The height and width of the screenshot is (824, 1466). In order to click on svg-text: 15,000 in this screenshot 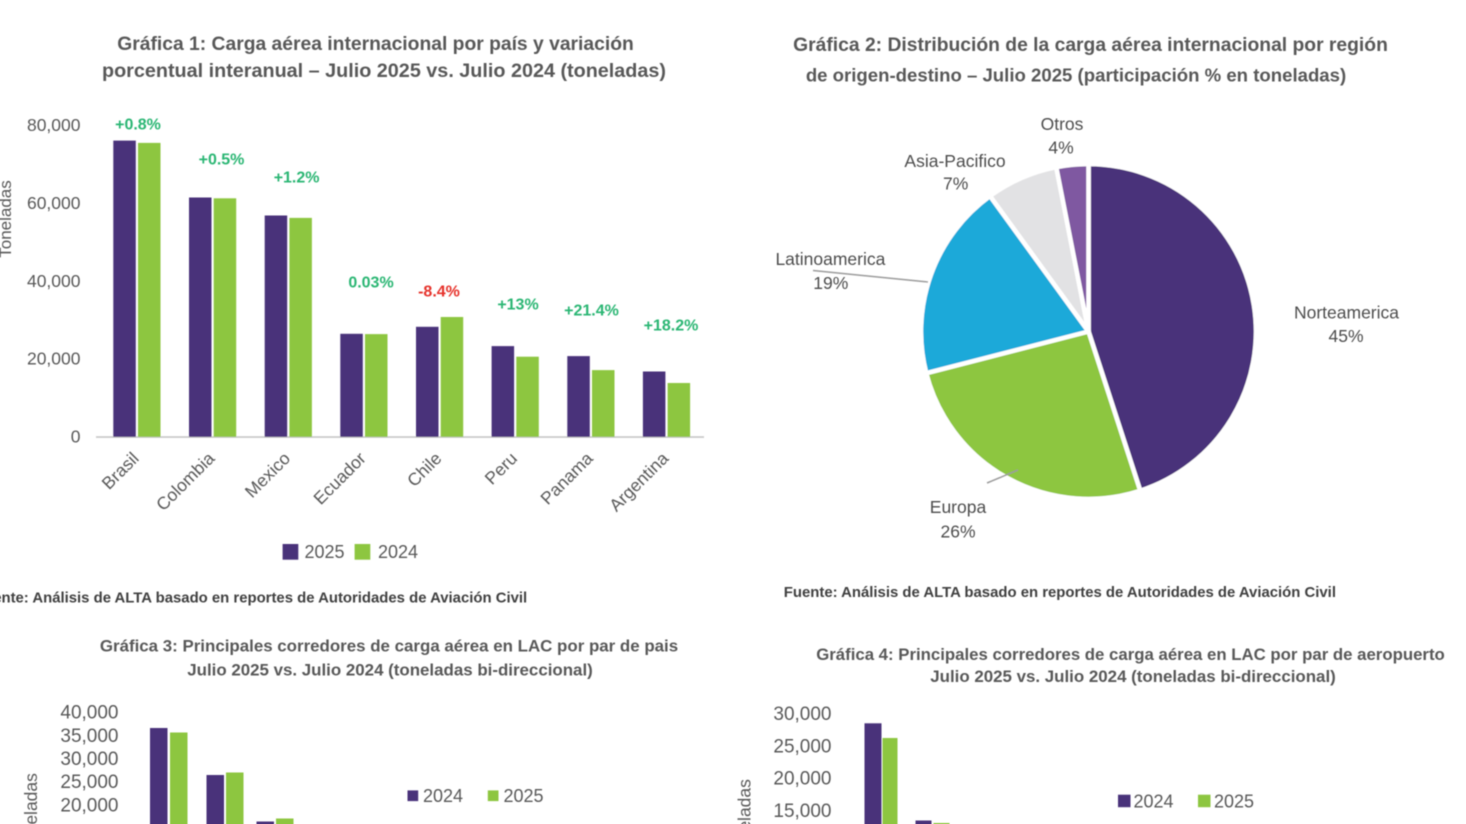, I will do `click(802, 811)`.